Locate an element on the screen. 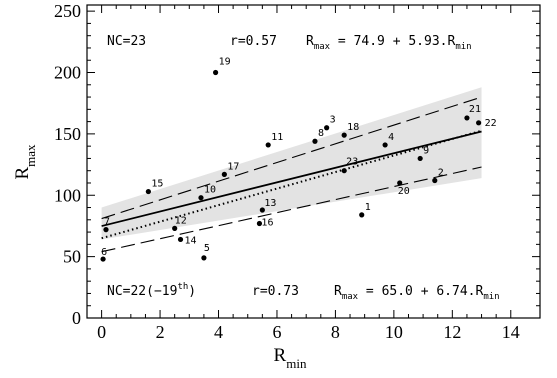  point-label-20: 20 is located at coordinates (404, 191).